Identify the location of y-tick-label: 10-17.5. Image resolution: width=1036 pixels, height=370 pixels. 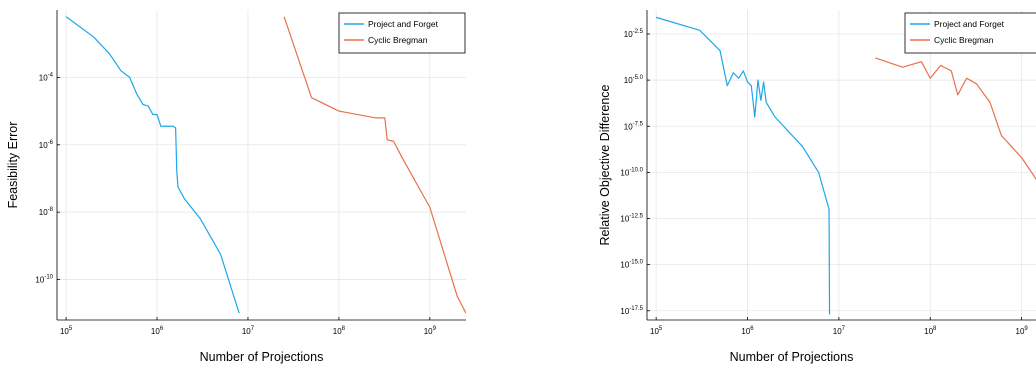
(631, 311).